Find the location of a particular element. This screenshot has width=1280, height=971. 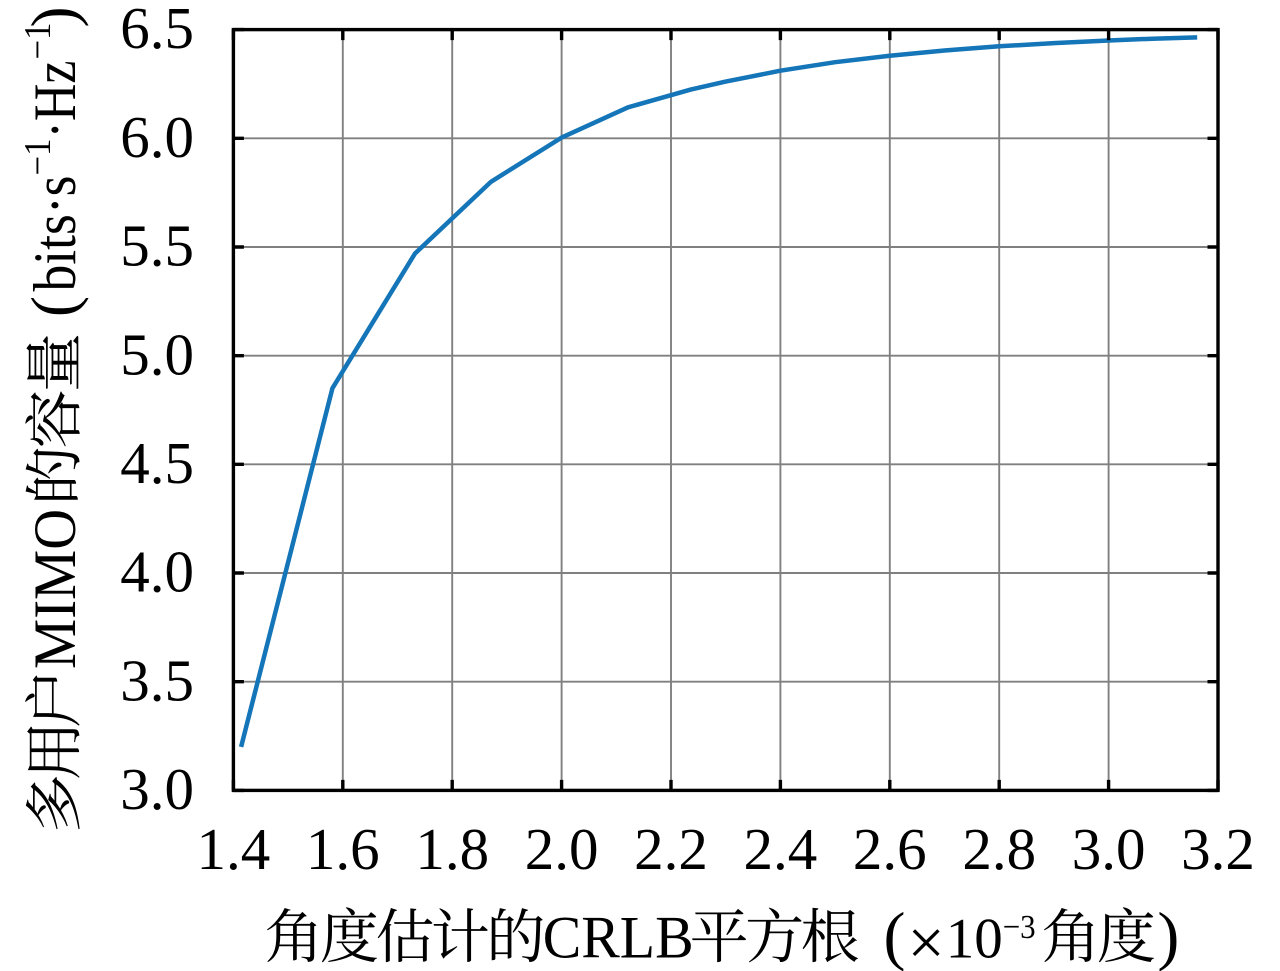

svg-text: 5.0 is located at coordinates (157, 354).